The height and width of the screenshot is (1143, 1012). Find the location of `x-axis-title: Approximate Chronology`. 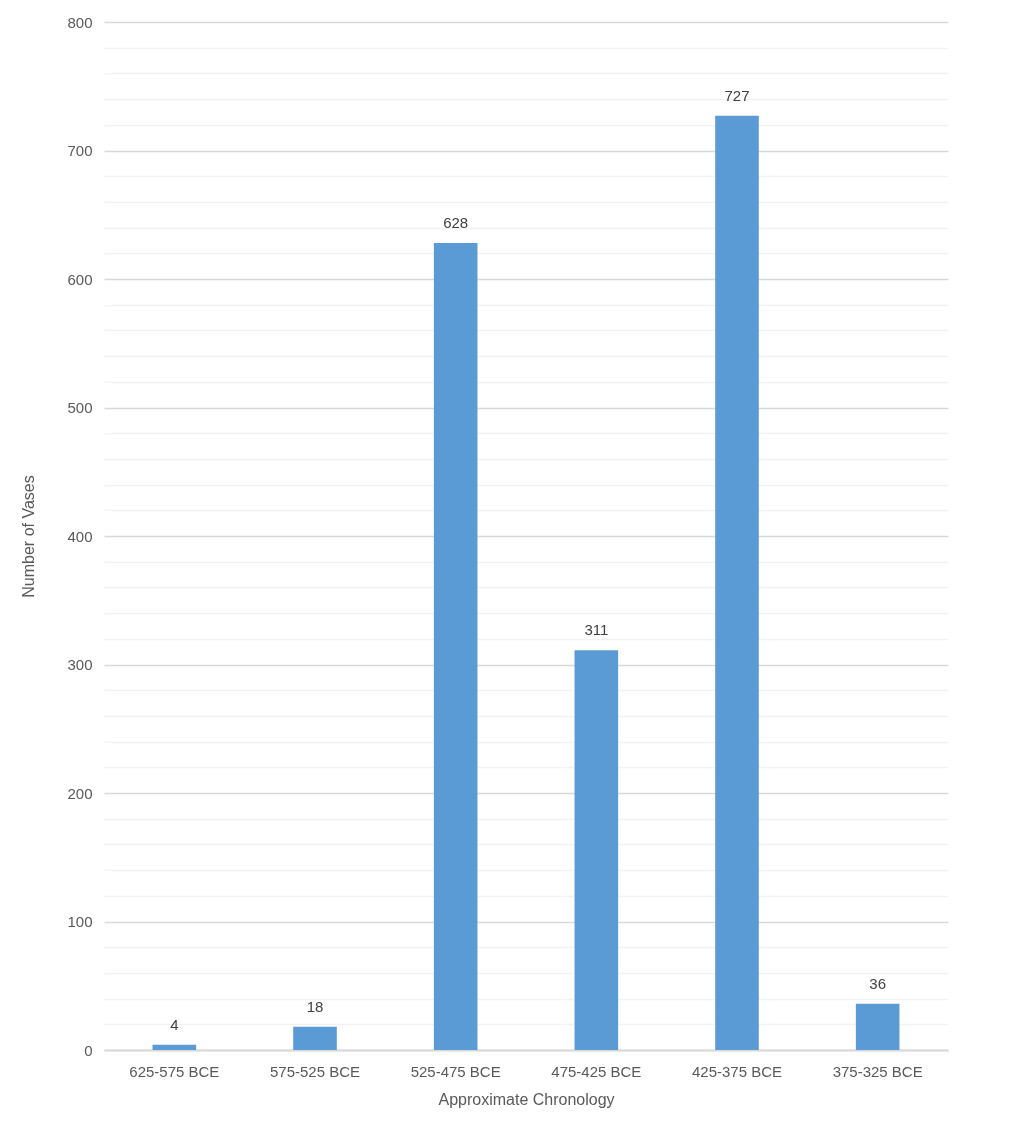

x-axis-title: Approximate Chronology is located at coordinates (526, 1099).